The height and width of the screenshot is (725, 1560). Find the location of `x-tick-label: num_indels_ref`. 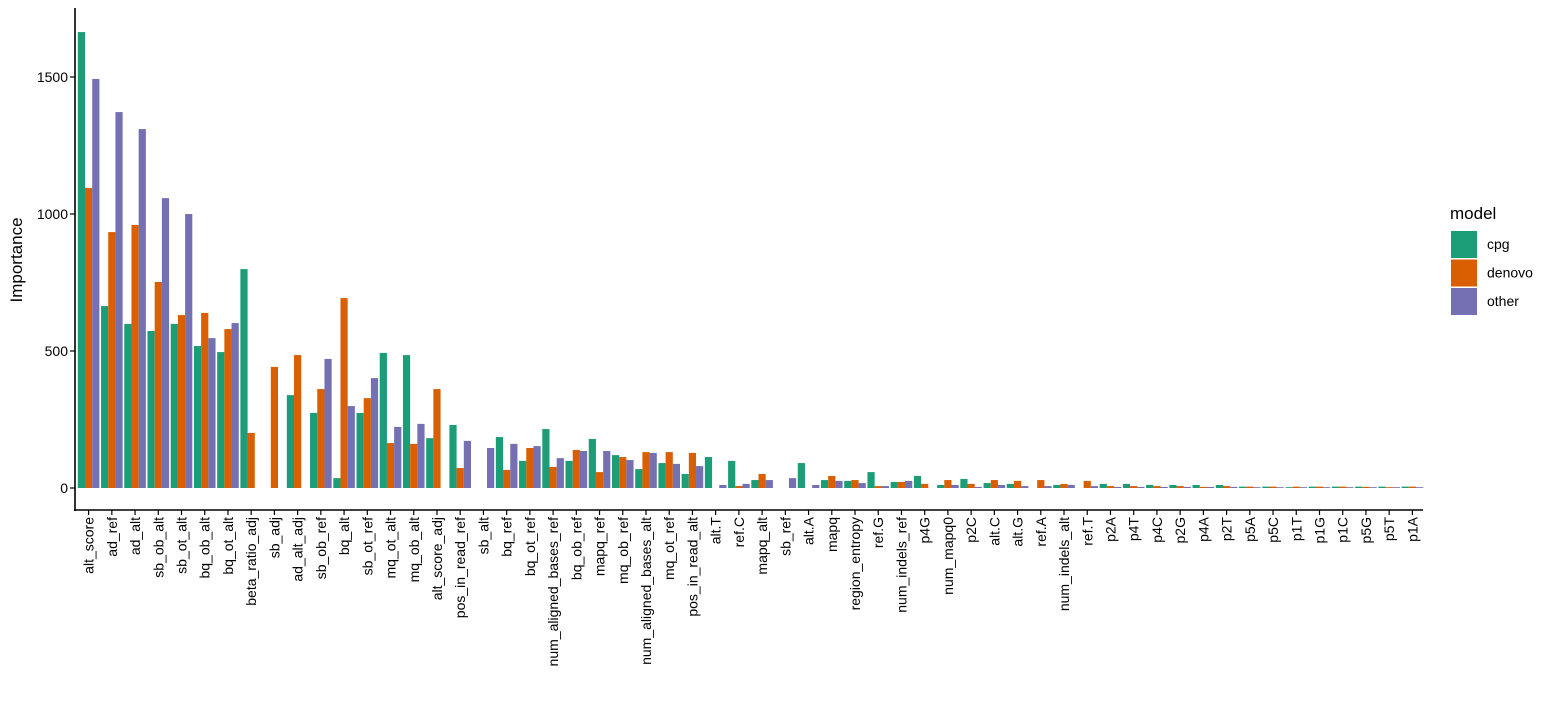

x-tick-label: num_indels_ref is located at coordinates (901, 565).